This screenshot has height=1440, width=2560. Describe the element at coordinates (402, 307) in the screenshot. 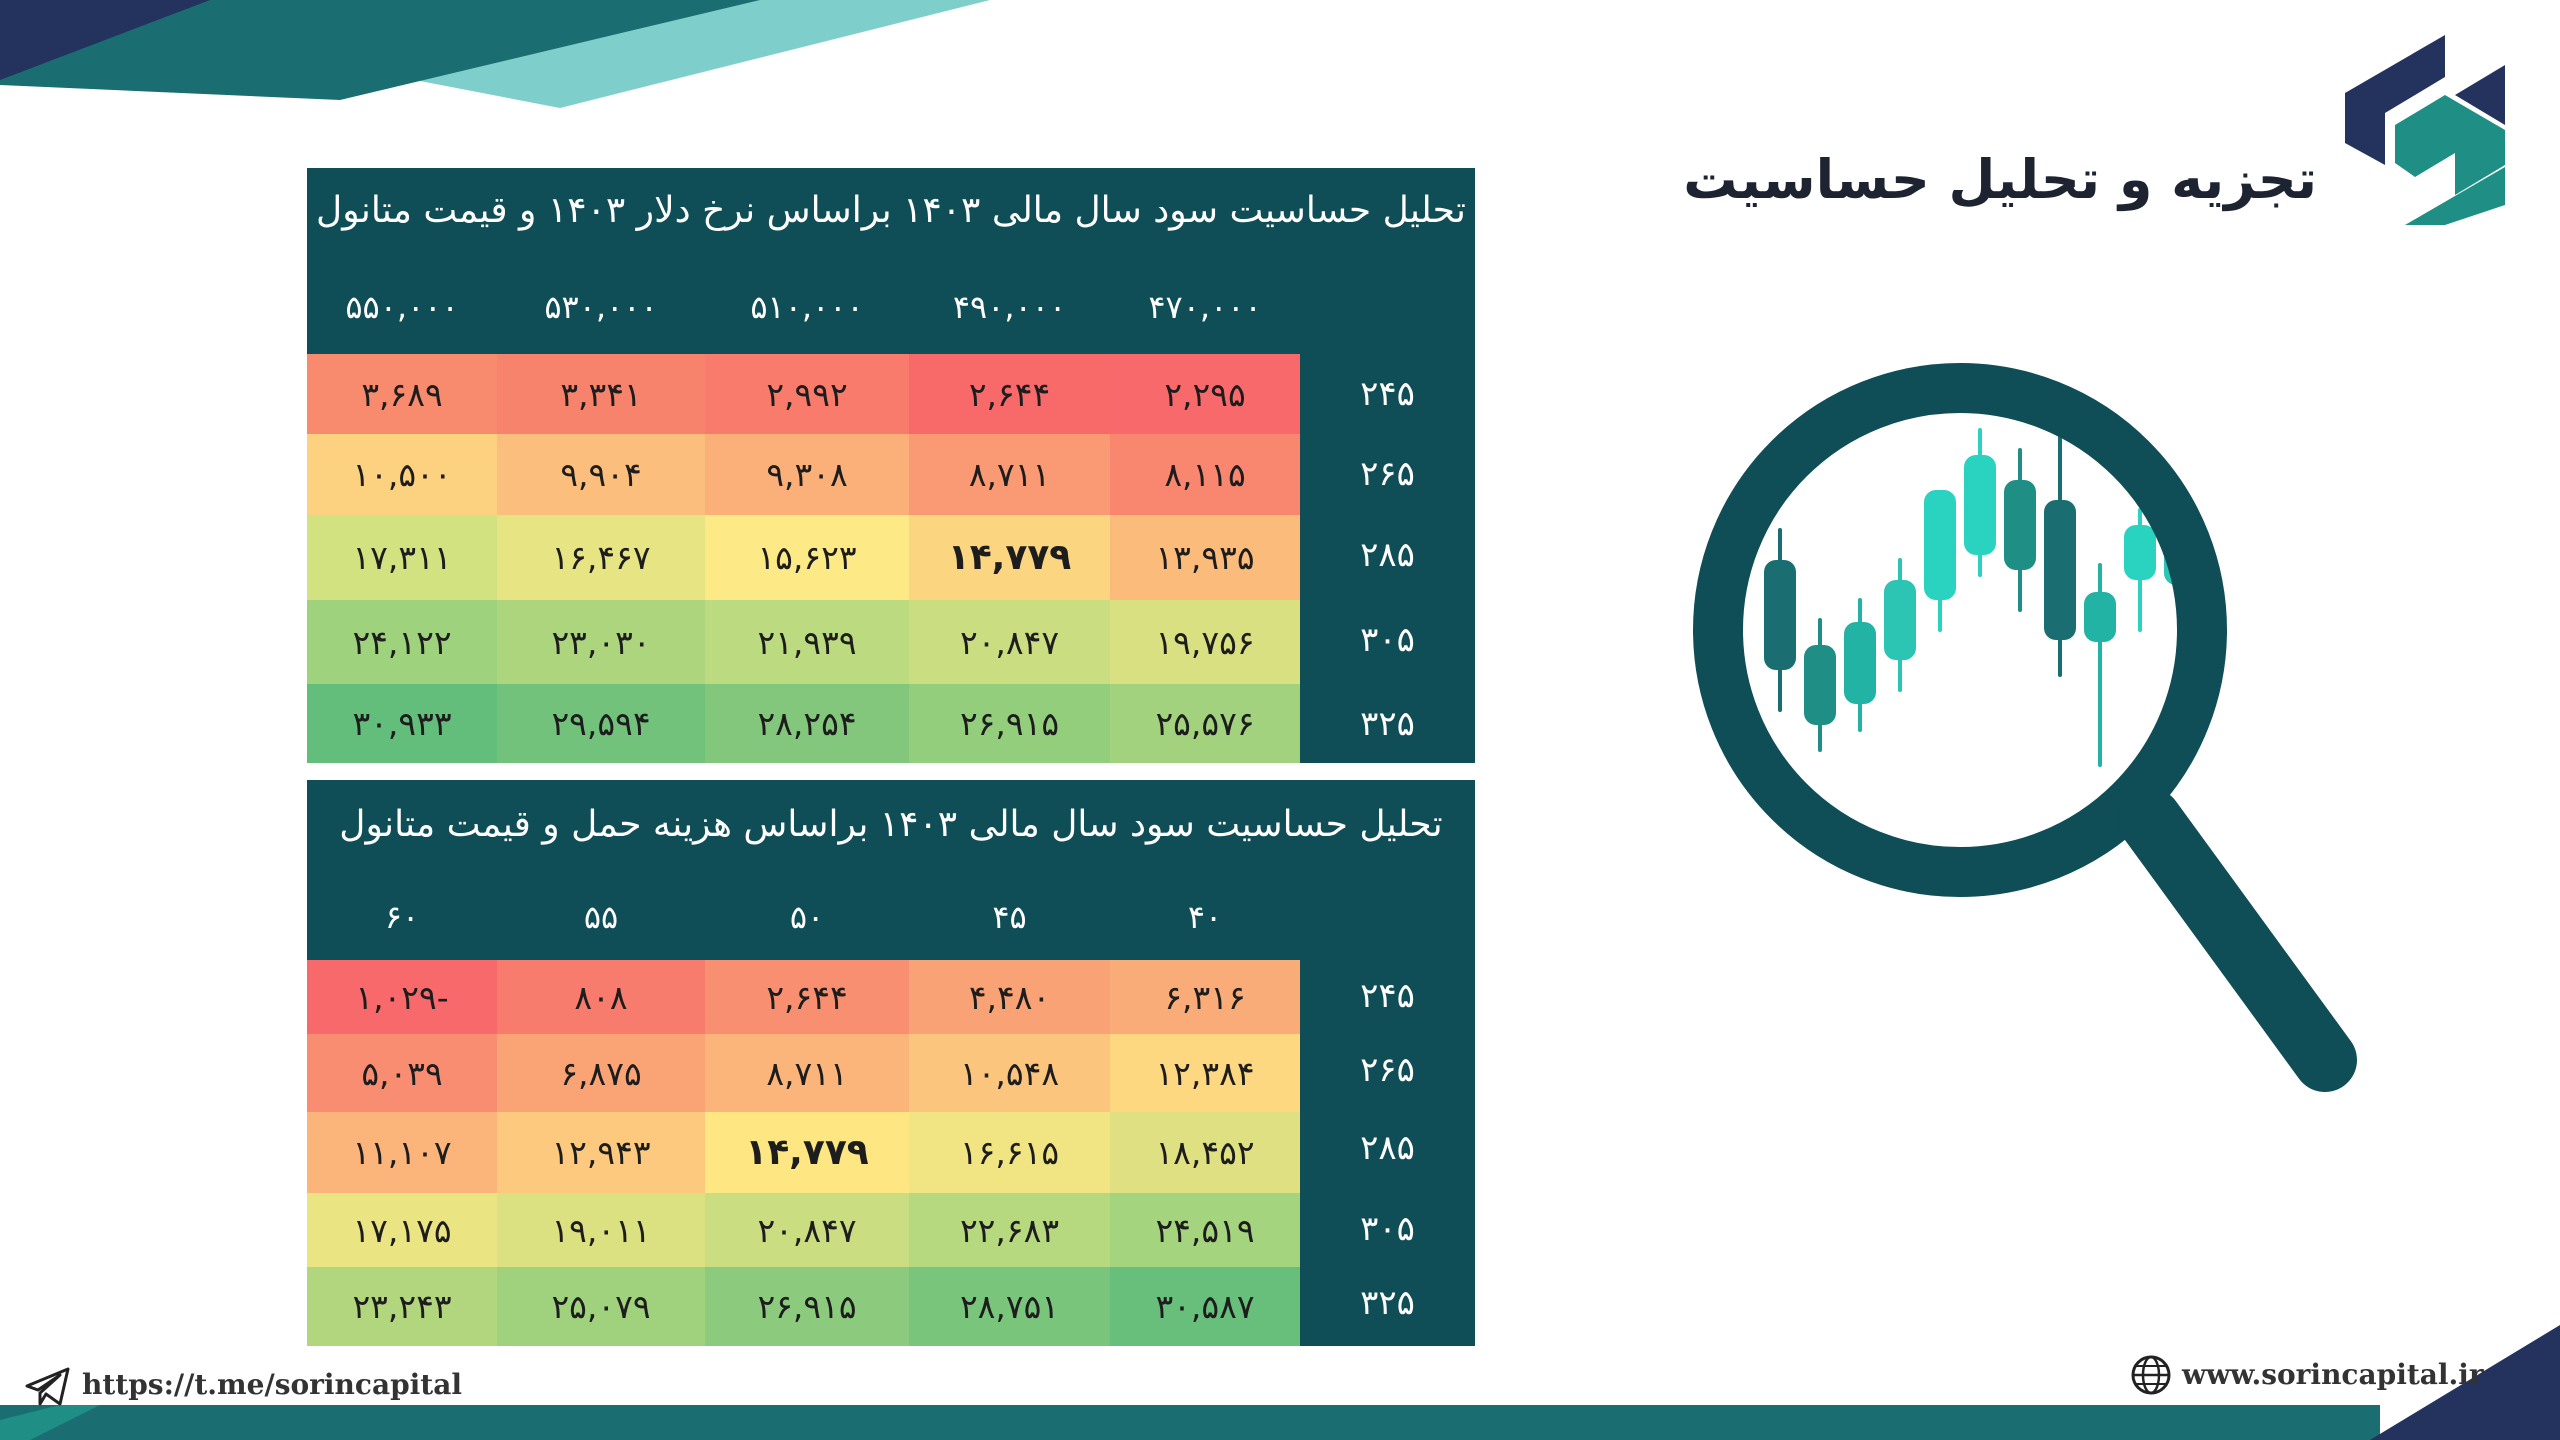

I see `column-header: ۵۵۰,۰۰۰` at that location.